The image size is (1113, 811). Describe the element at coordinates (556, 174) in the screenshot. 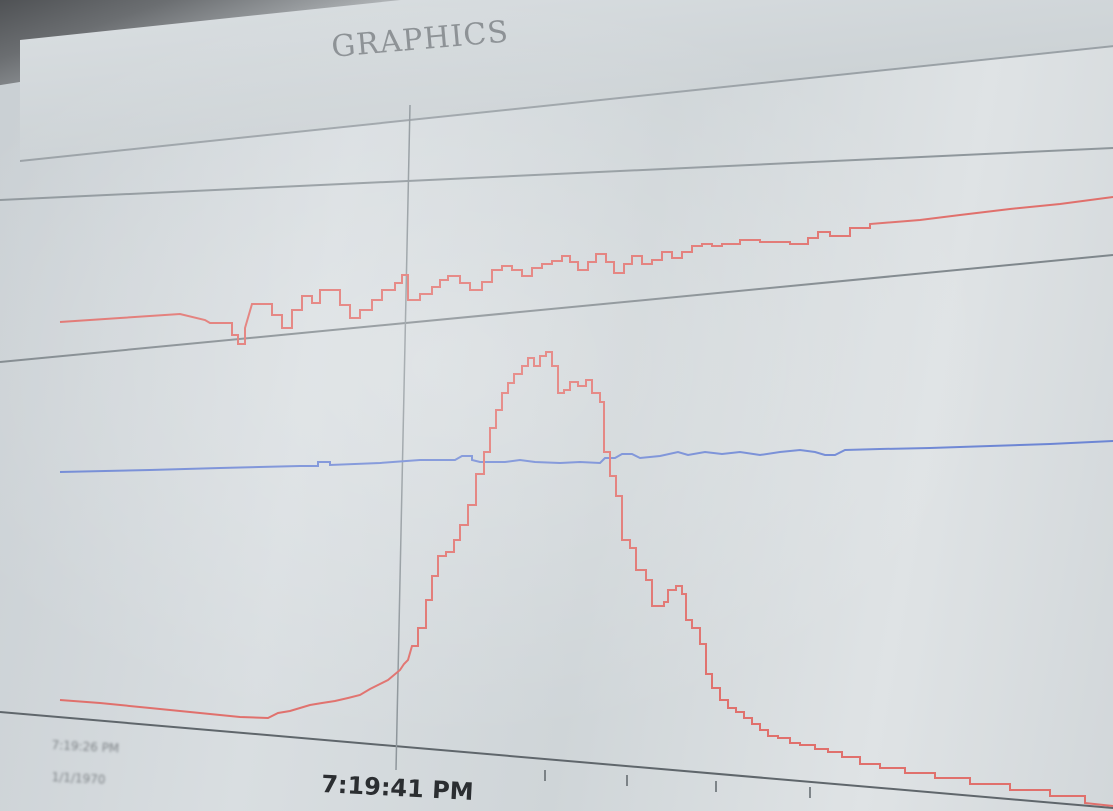

I see `grid-line-top` at that location.